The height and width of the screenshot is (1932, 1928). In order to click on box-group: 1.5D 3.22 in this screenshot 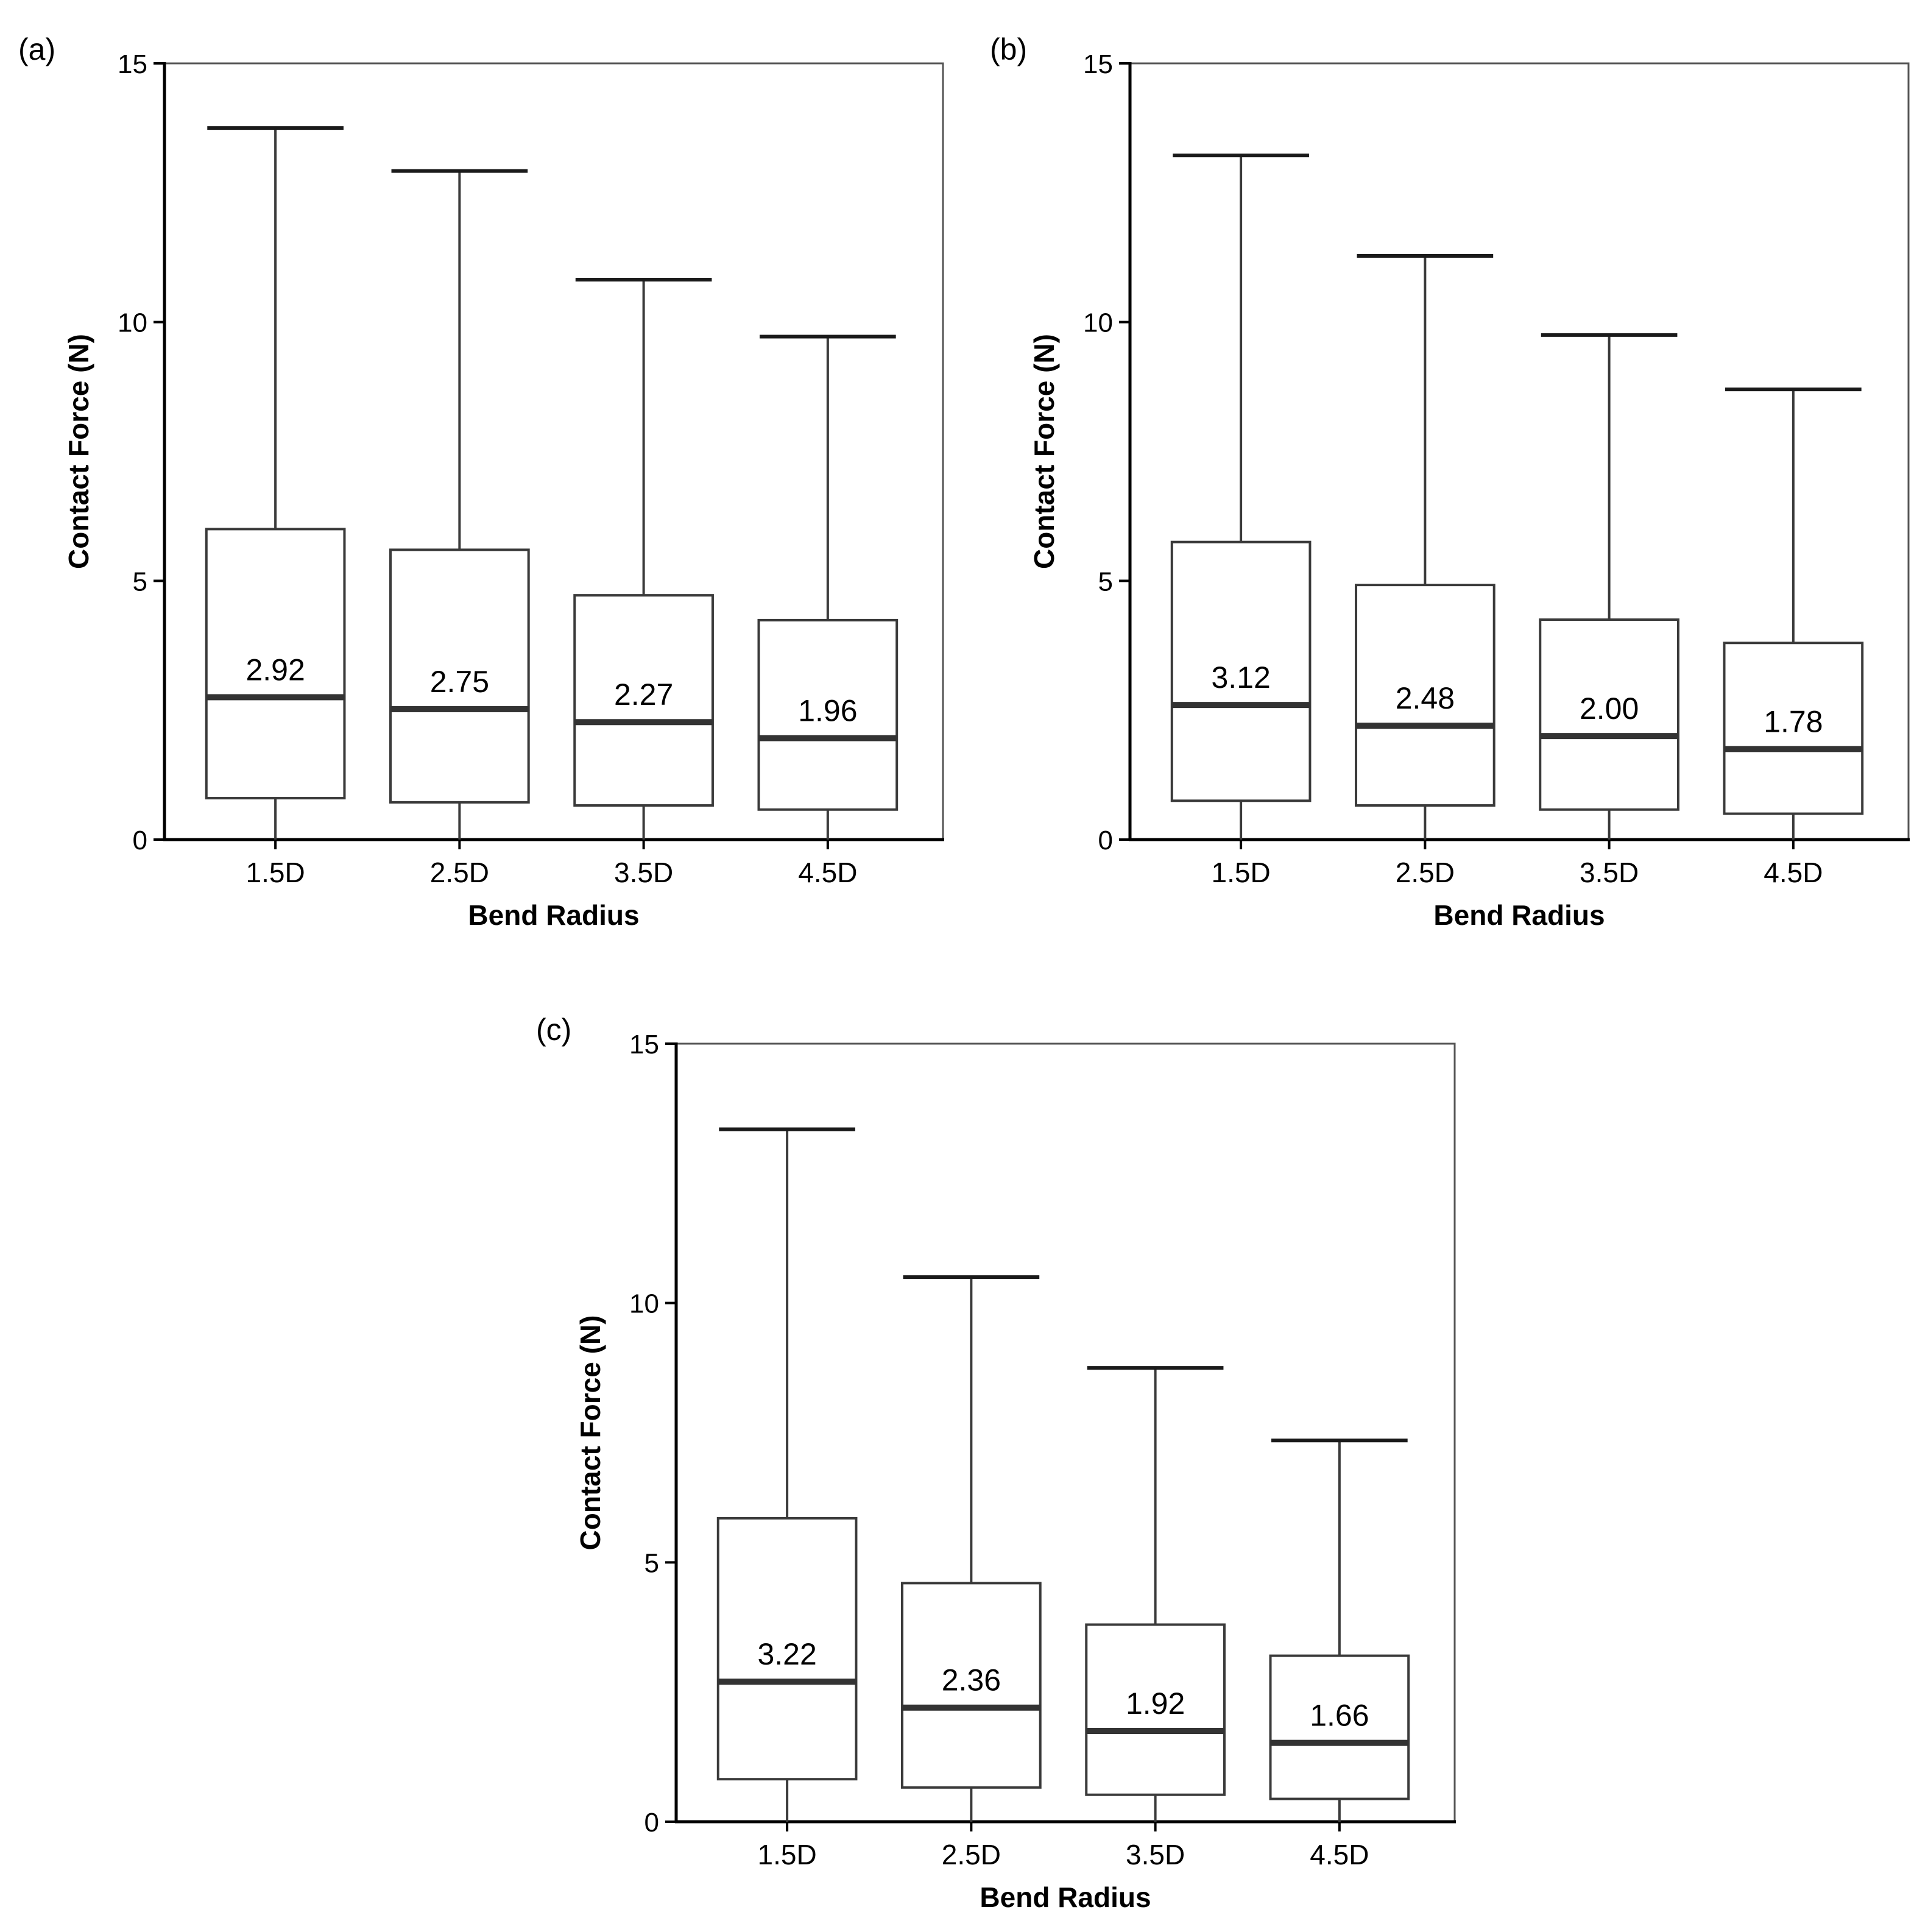, I will do `click(787, 1498)`.